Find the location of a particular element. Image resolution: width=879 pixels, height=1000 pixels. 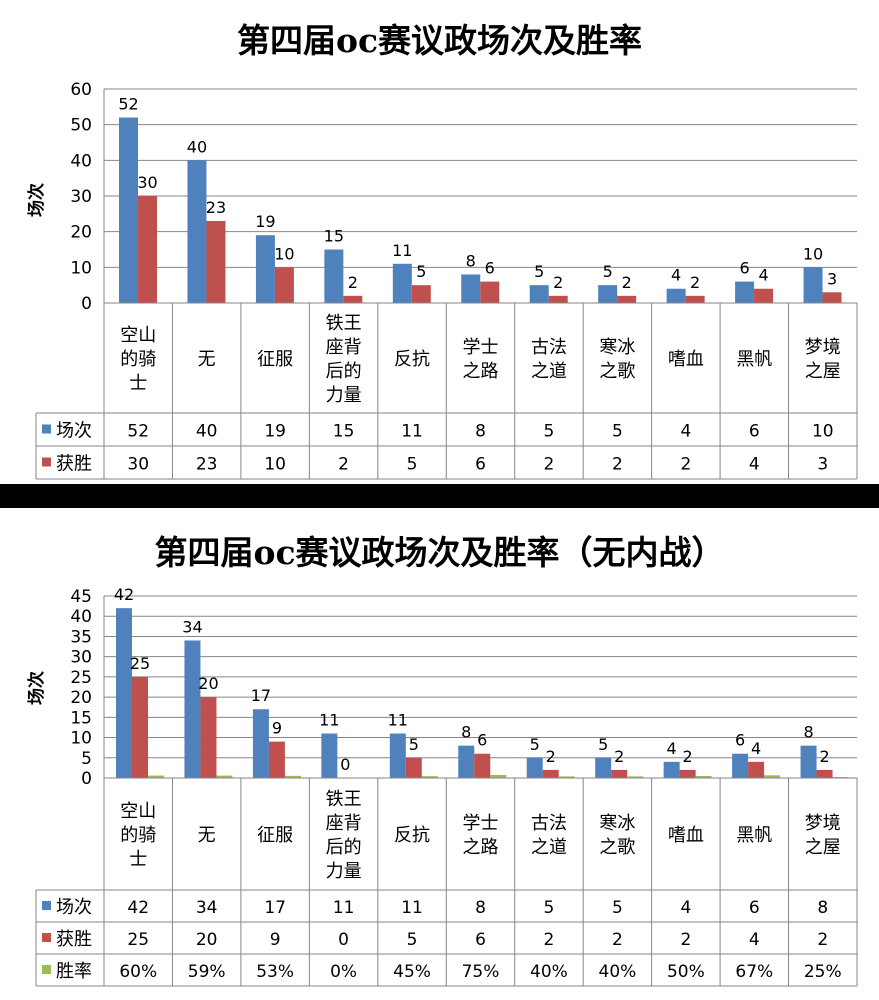

y-tick-label: 35 is located at coordinates (81, 637).